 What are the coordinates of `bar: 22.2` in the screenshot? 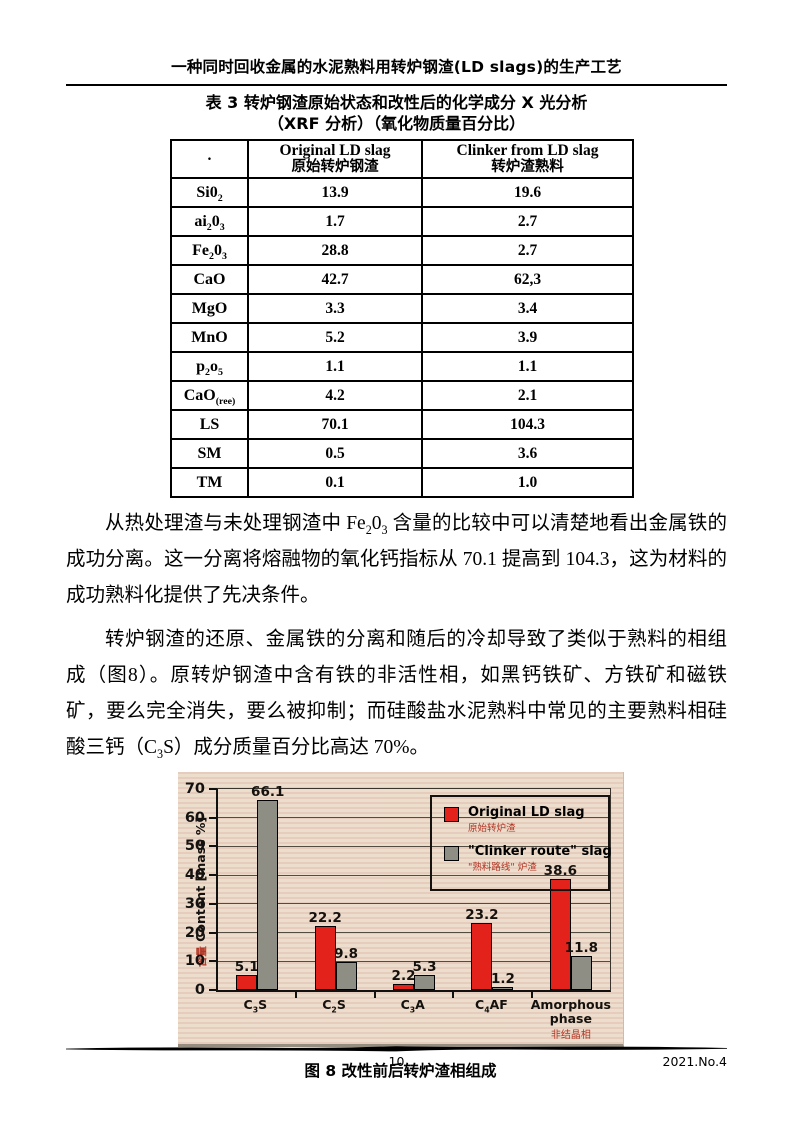 It's located at (325, 950).